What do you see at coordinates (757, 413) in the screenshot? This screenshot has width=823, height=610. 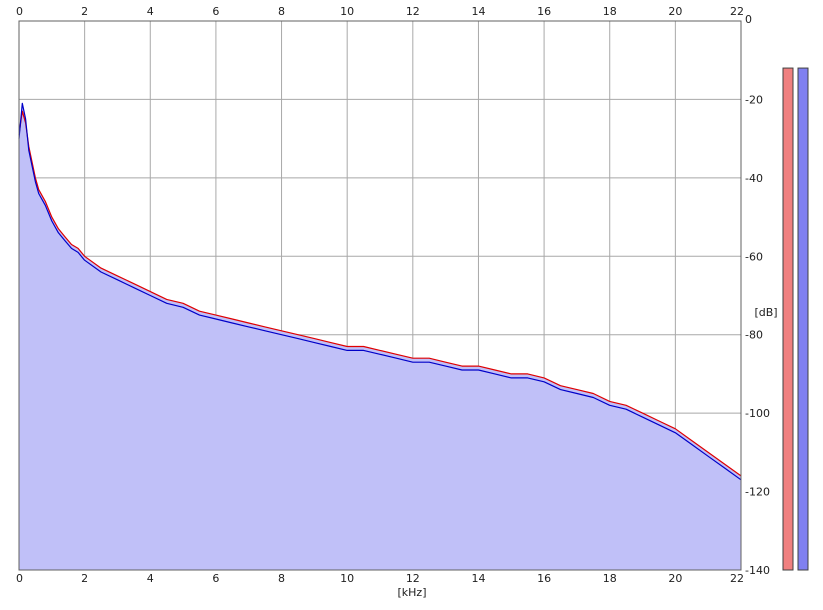 I see `y-tick-label: -100` at bounding box center [757, 413].